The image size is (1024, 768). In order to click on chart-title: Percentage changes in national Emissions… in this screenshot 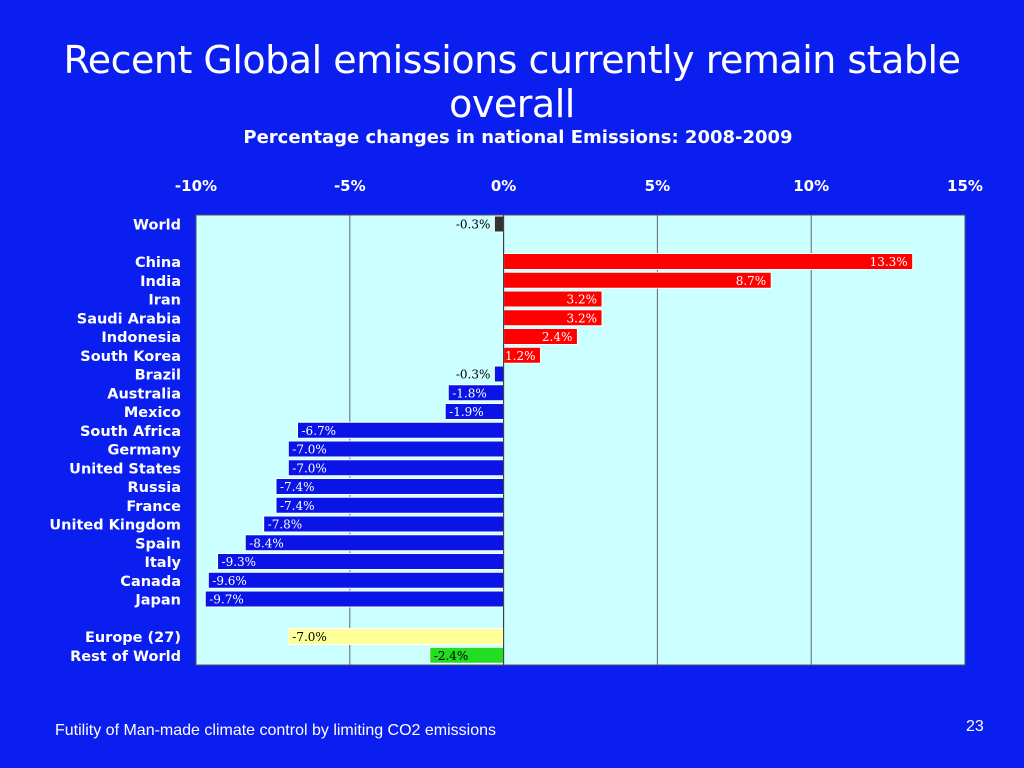, I will do `click(517, 137)`.